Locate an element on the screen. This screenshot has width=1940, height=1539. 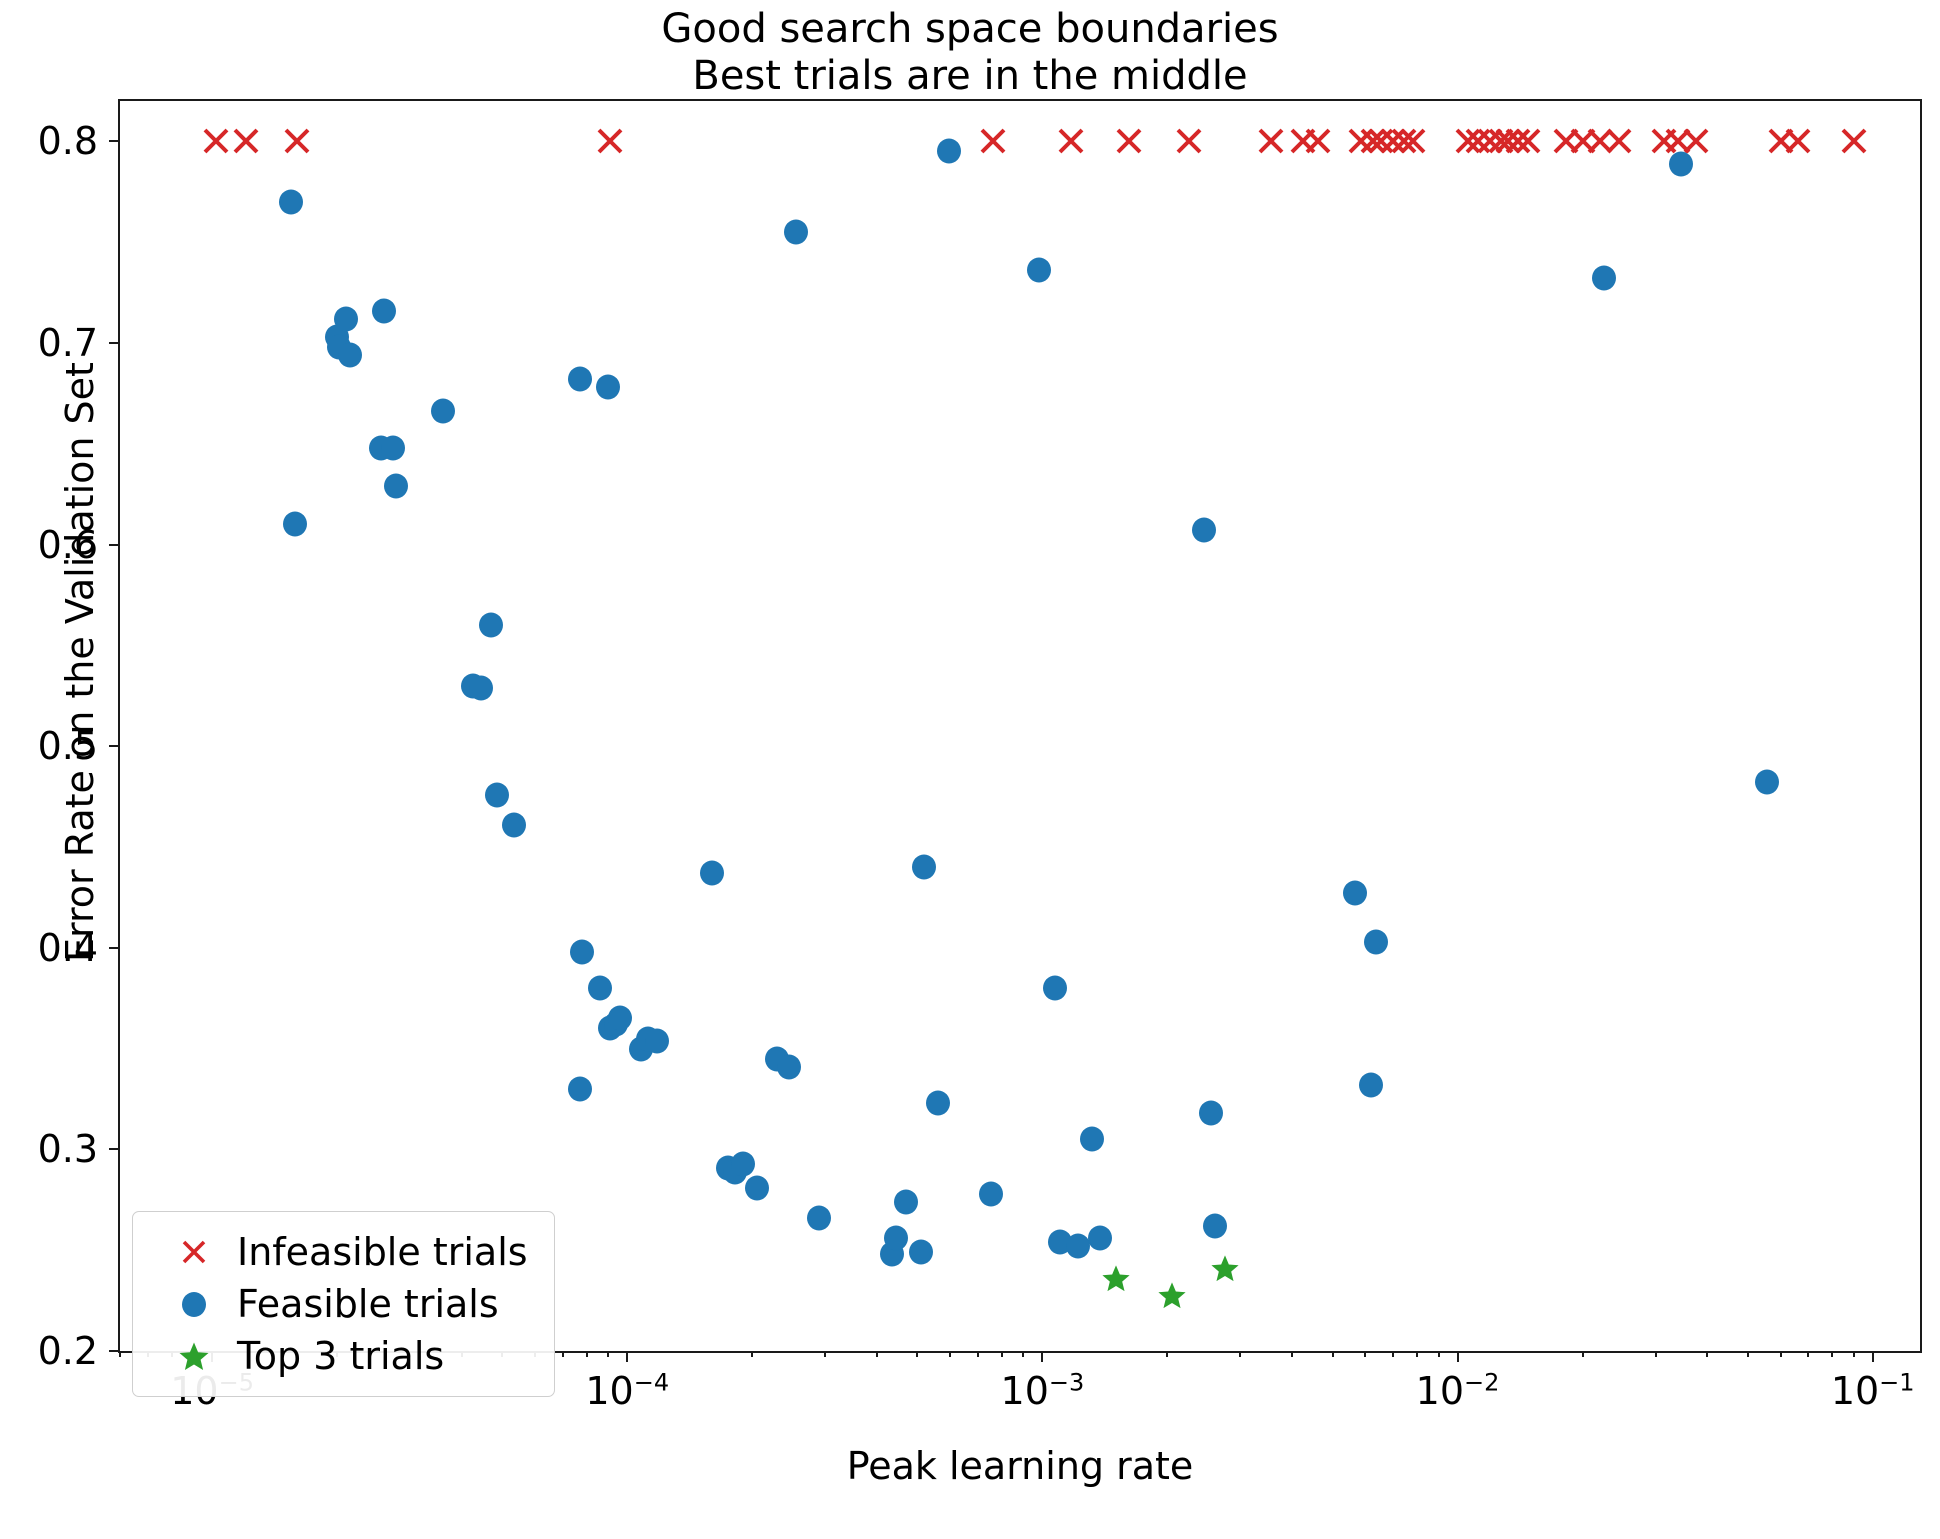
y-axis-tick-label: 0.7 is located at coordinates (67, 342).